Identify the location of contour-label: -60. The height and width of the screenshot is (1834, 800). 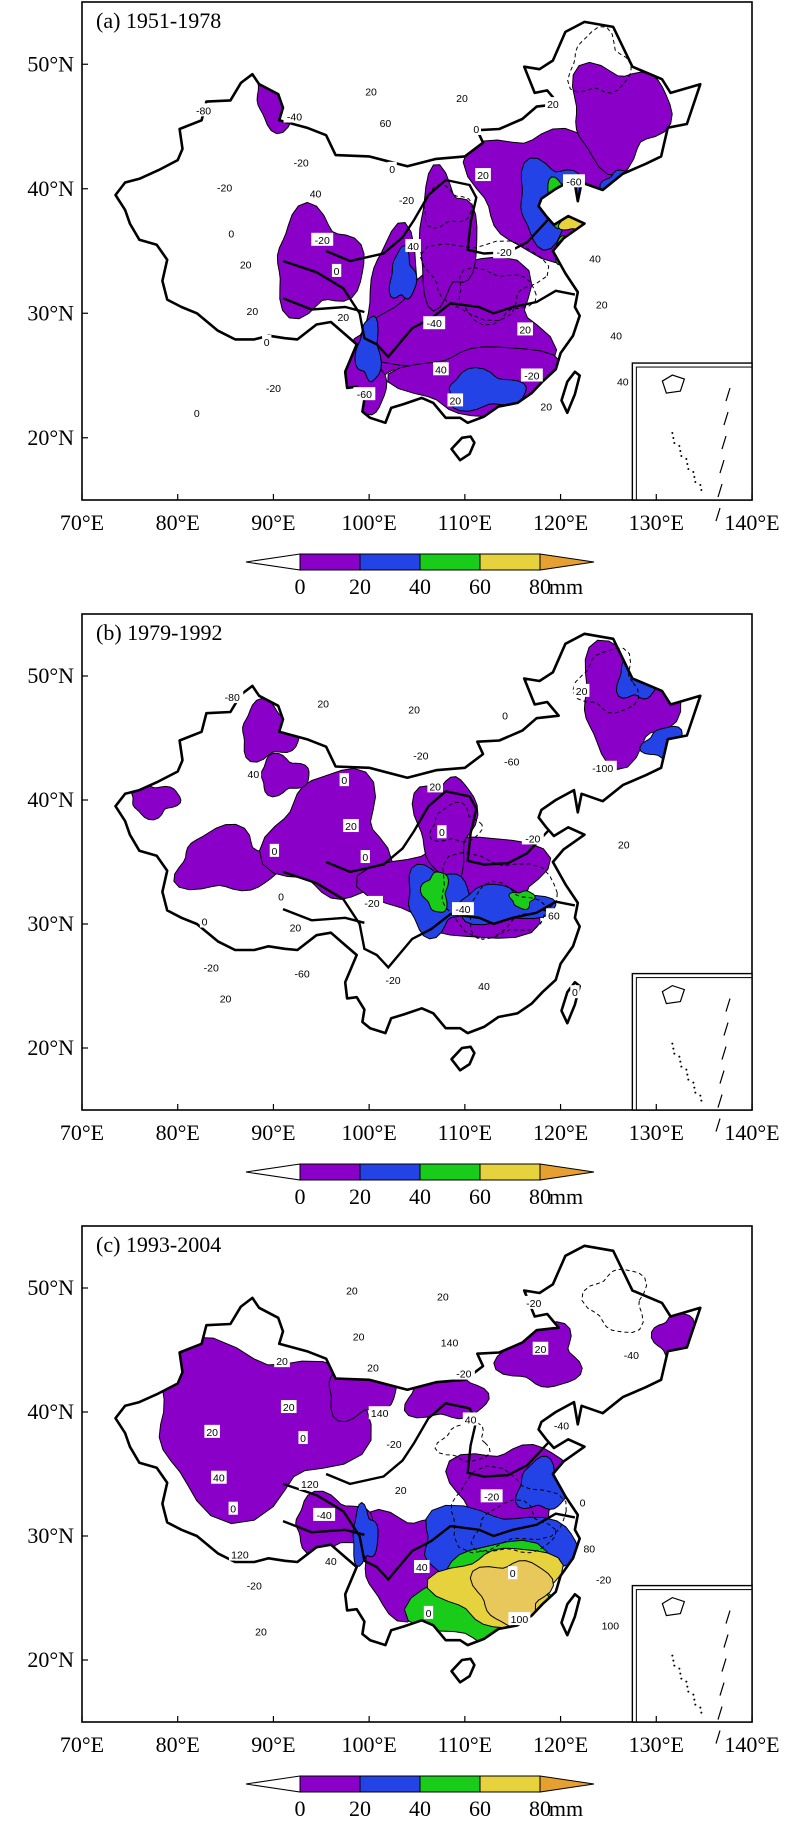
(364, 395).